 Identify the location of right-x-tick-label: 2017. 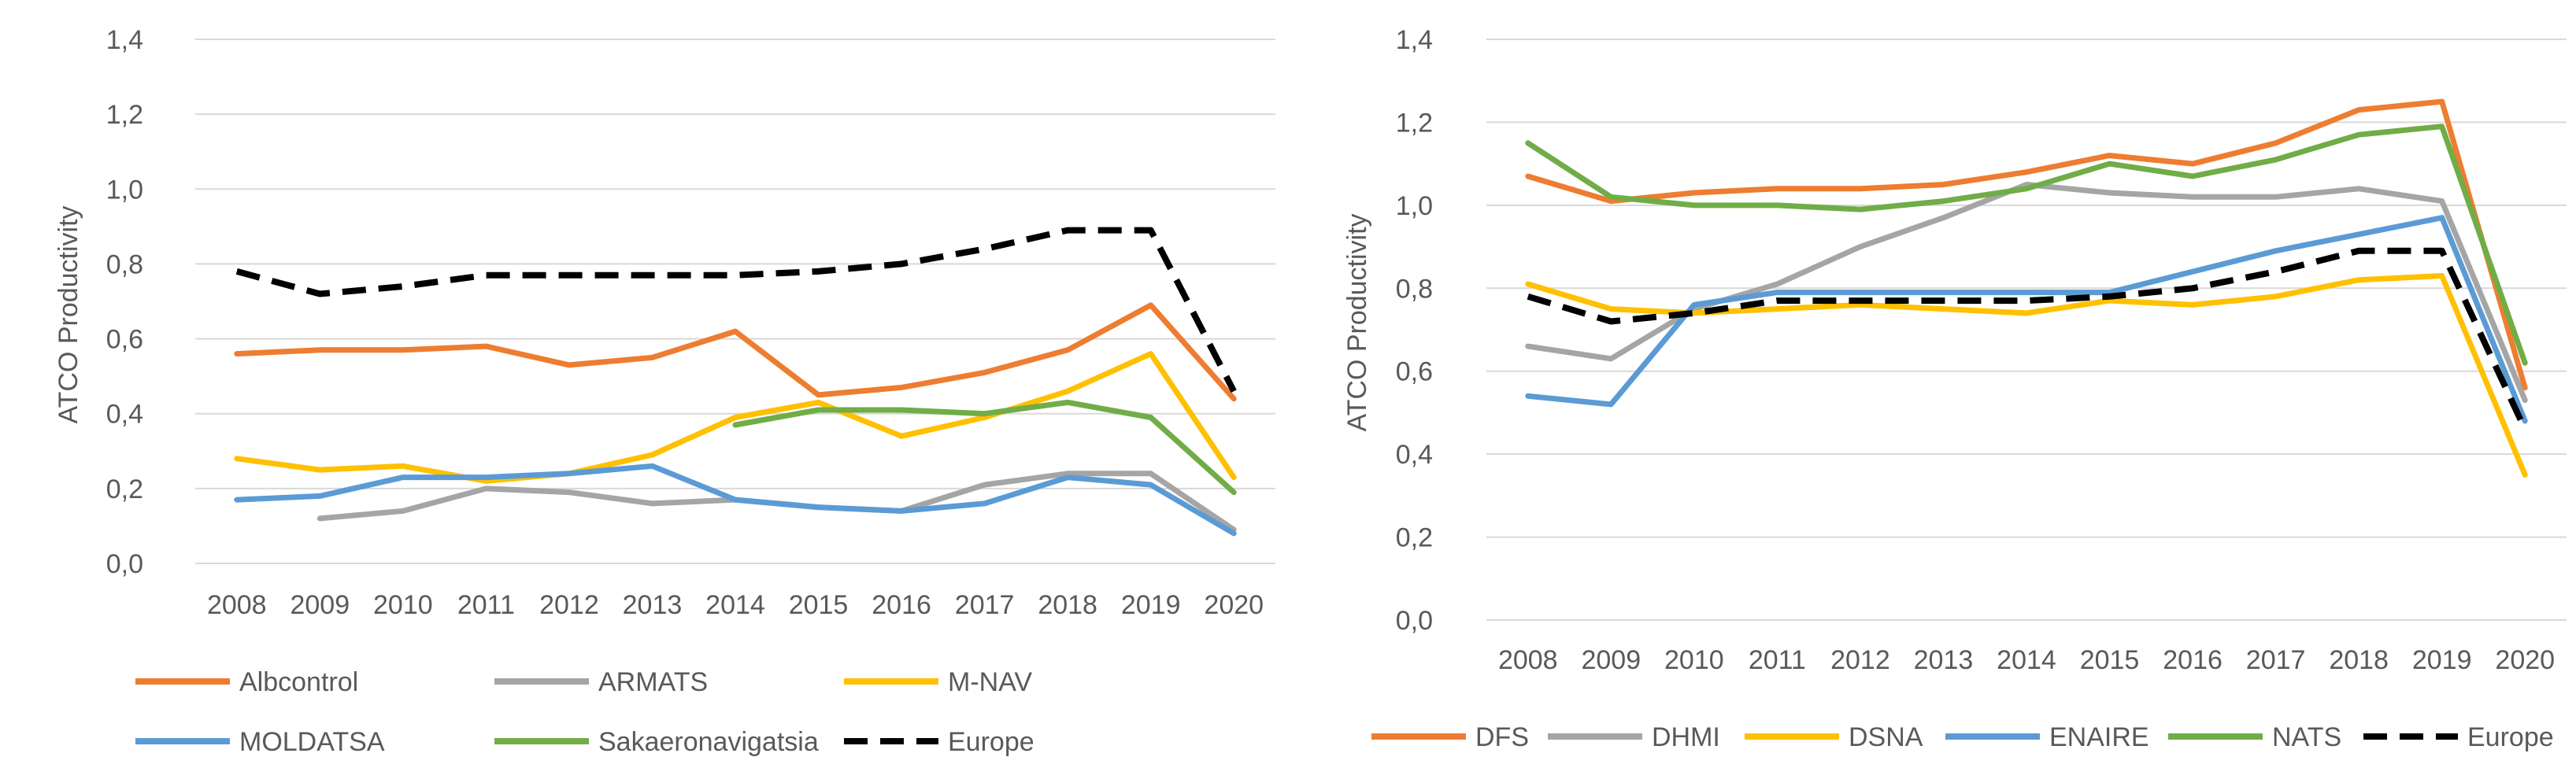
(2276, 660).